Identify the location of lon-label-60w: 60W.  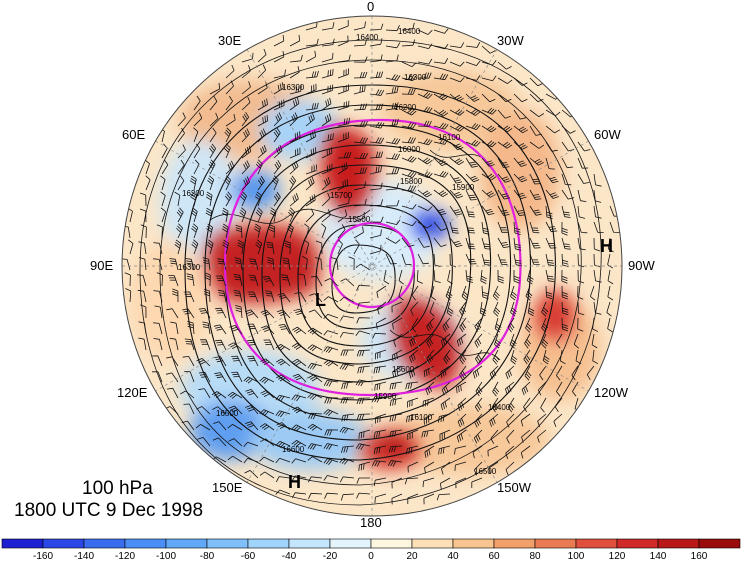
(607, 134).